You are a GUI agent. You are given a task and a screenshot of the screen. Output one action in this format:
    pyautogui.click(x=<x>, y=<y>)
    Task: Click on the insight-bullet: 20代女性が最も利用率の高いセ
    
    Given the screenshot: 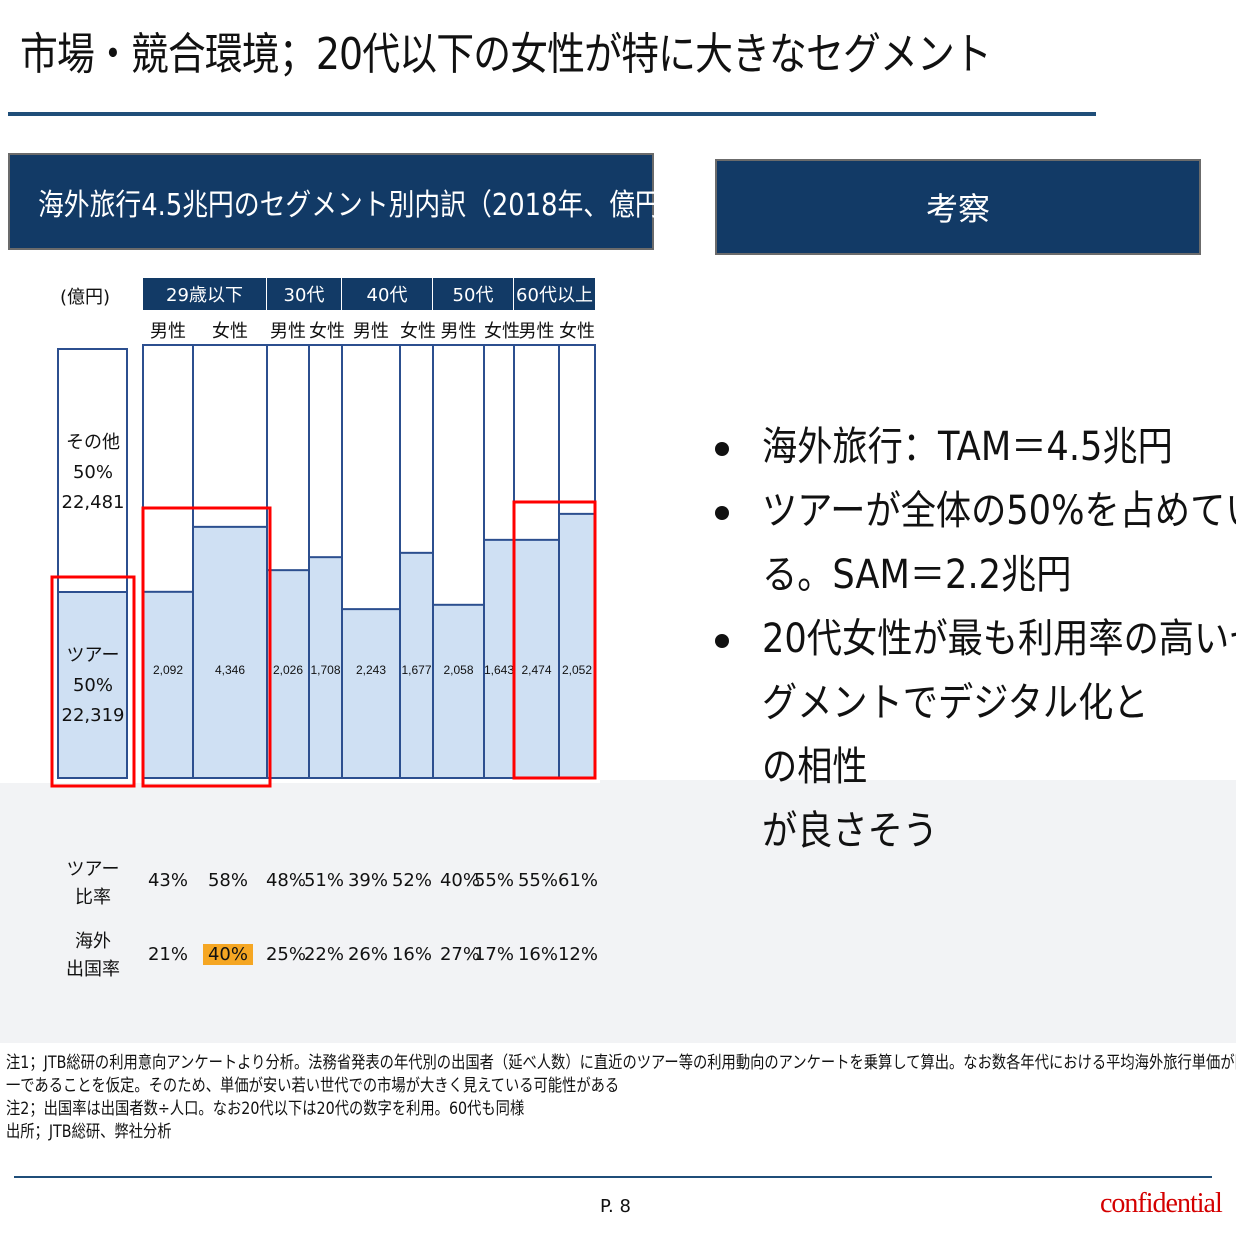 What is the action you would take?
    pyautogui.click(x=974, y=639)
    